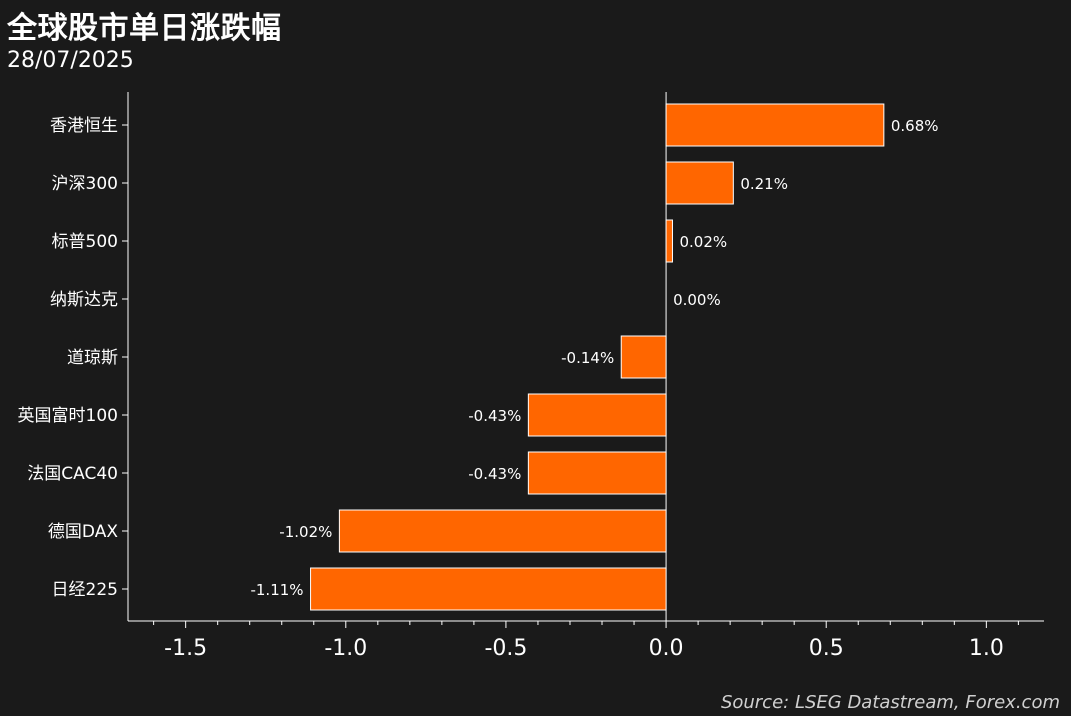  Describe the element at coordinates (915, 126) in the screenshot. I see `value-label: 0.68%` at that location.